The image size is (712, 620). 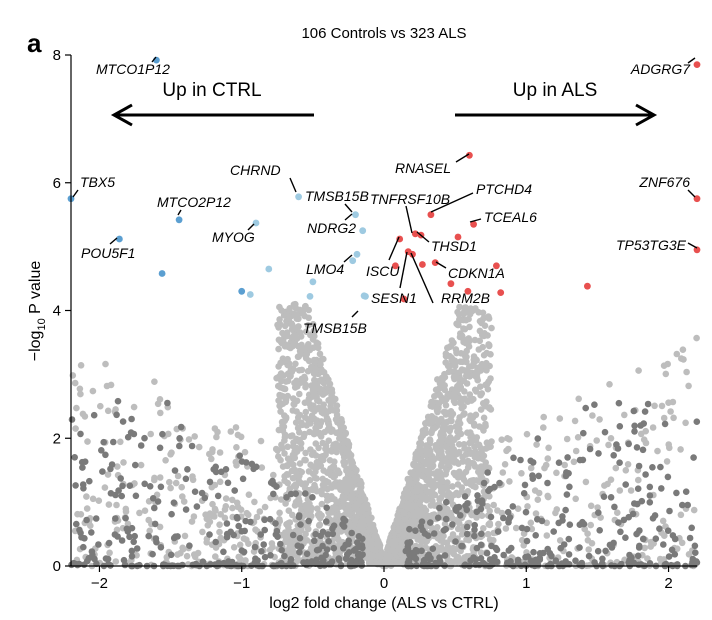 What do you see at coordinates (383, 33) in the screenshot?
I see `chart-title: 106 Controls vs 323 ALS` at bounding box center [383, 33].